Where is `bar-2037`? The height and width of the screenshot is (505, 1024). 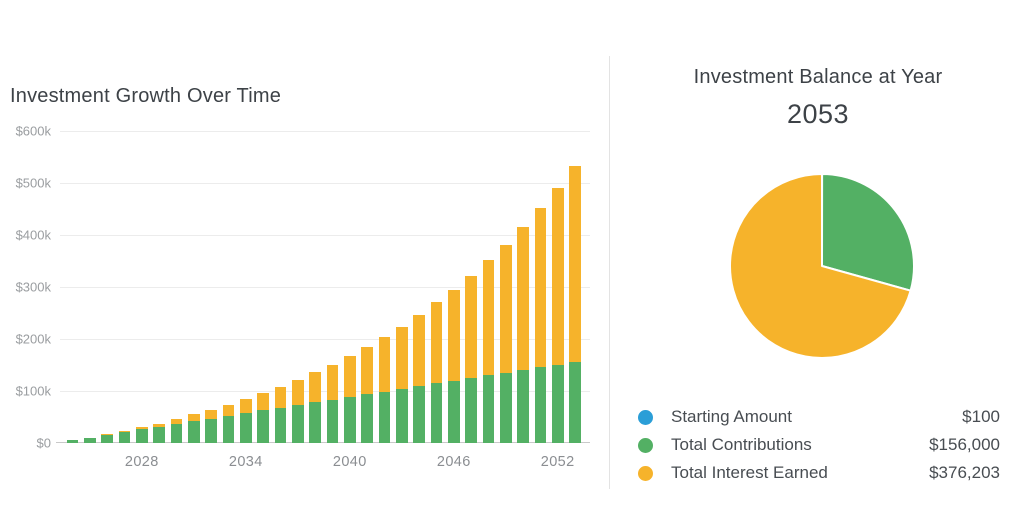
bar-2037 is located at coordinates (298, 411).